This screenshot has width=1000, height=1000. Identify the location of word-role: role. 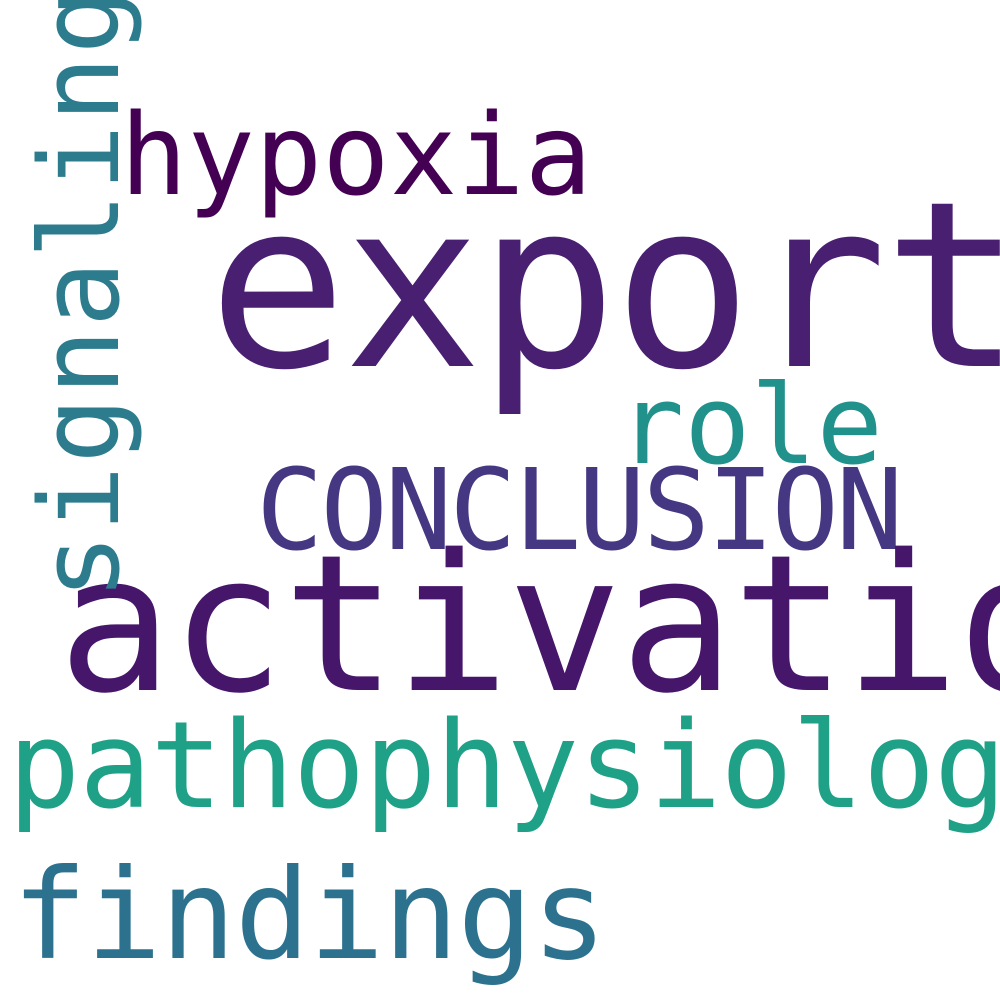
(750, 425).